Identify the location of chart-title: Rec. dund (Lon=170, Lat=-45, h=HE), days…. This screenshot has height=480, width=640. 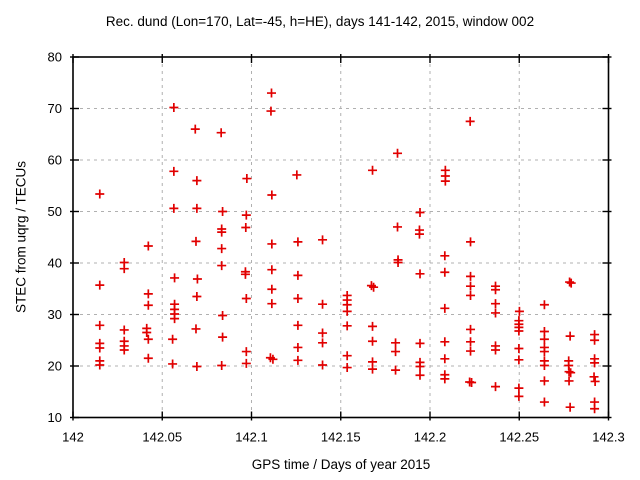
(320, 21).